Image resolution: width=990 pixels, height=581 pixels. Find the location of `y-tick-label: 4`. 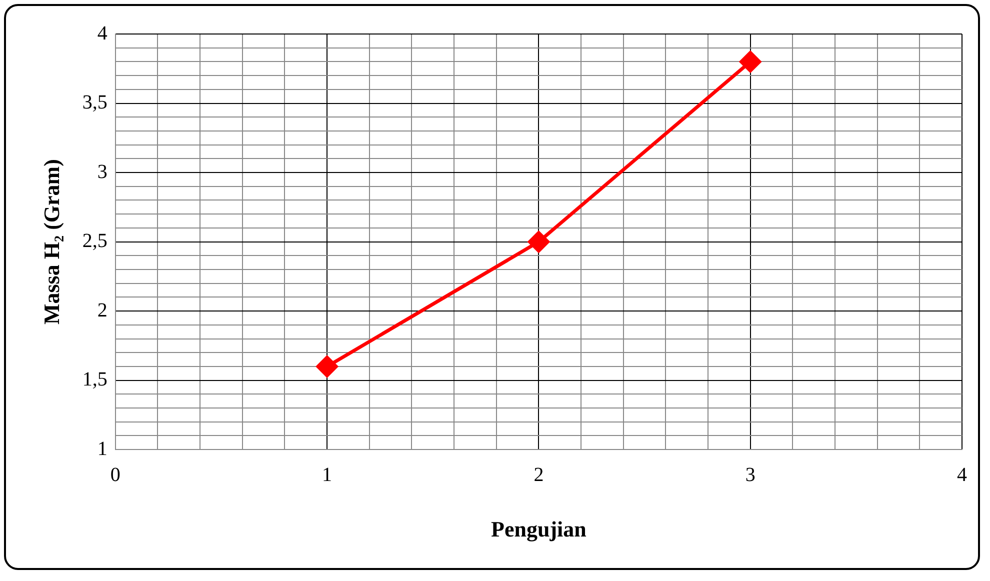

y-tick-label: 4 is located at coordinates (102, 33).